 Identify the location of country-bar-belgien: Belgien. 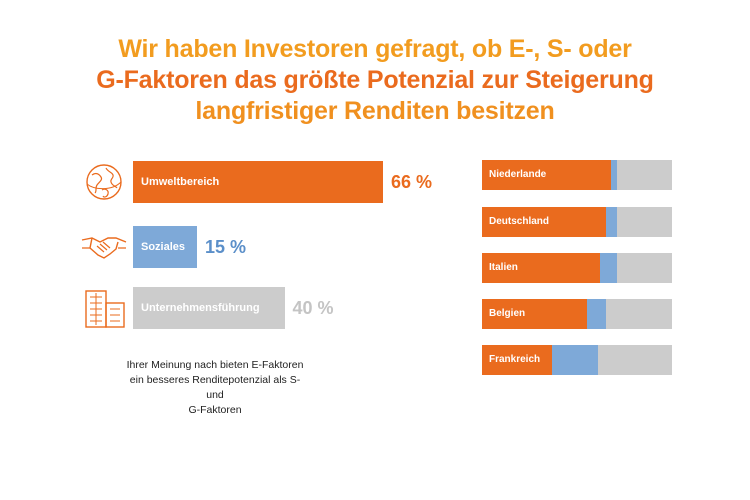
(577, 314).